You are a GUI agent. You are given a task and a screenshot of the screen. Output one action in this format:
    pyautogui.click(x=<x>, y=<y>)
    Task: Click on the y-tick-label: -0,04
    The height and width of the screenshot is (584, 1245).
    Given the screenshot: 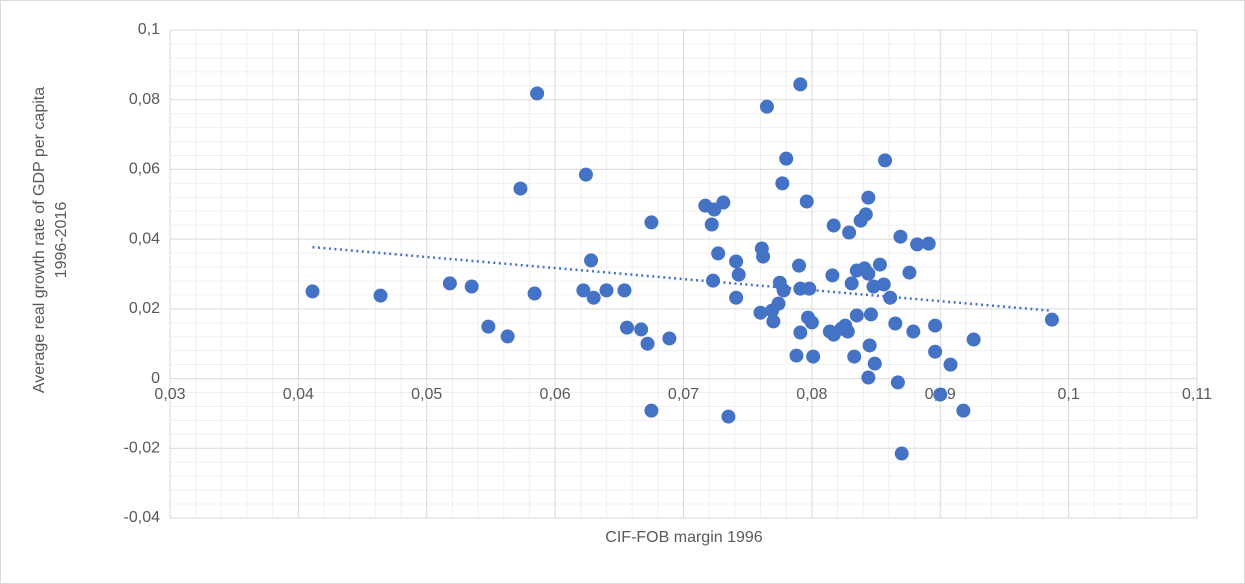 What is the action you would take?
    pyautogui.click(x=142, y=517)
    